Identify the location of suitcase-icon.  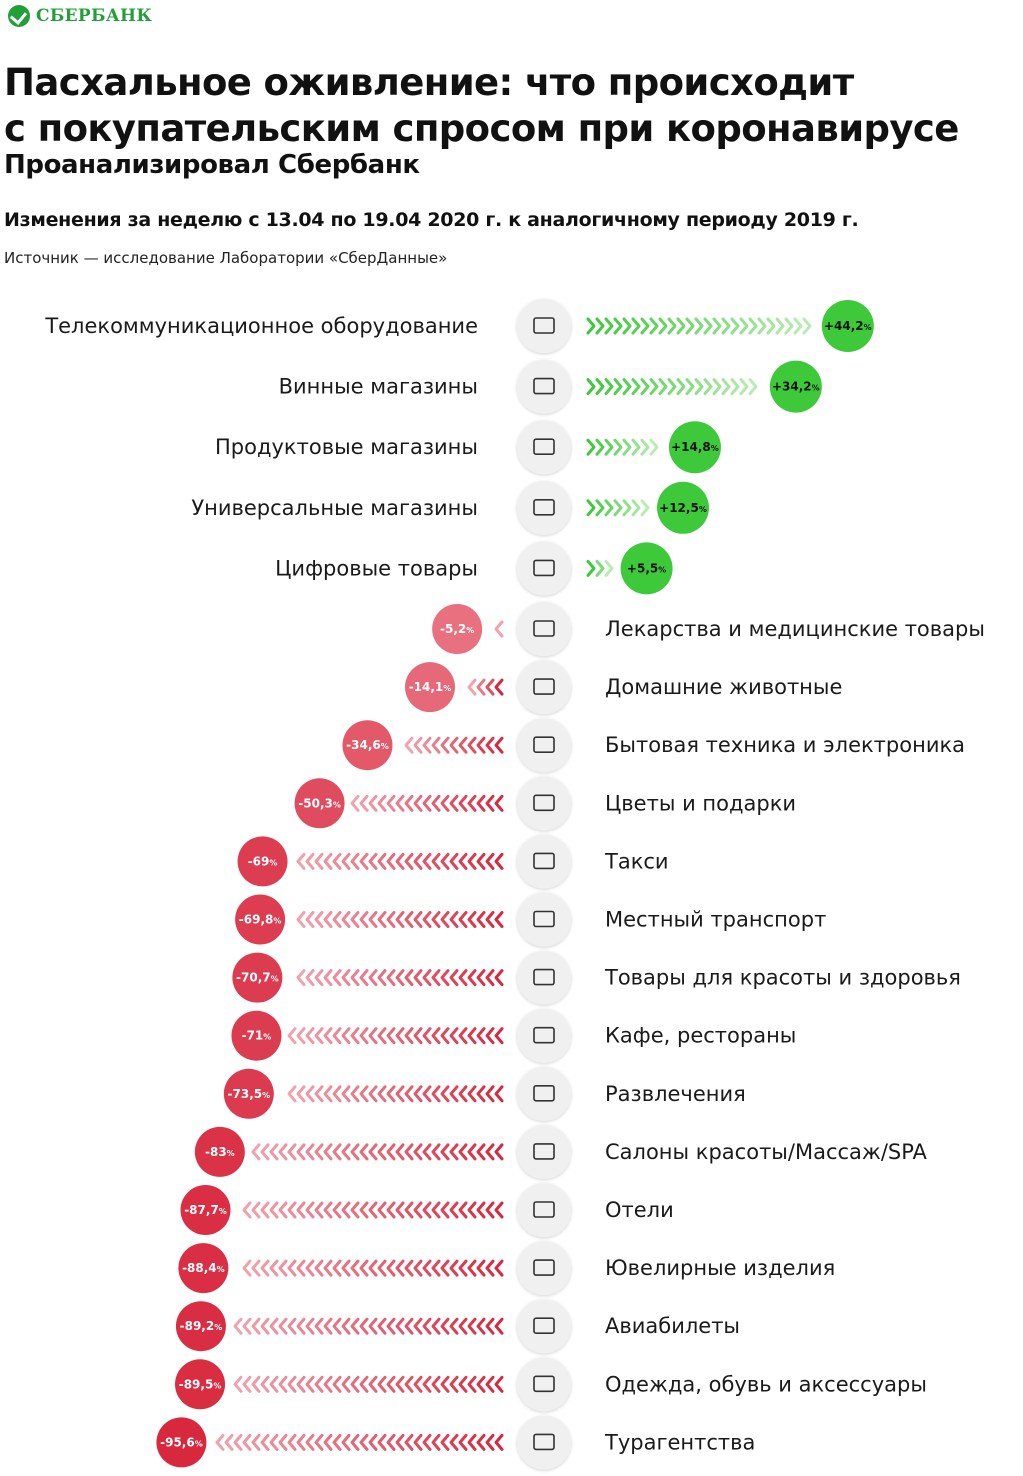
(544, 1442).